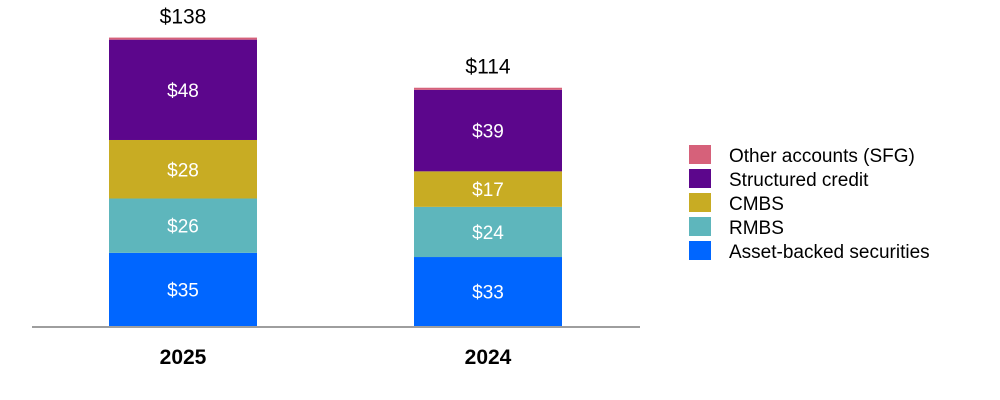 The width and height of the screenshot is (1000, 400). Describe the element at coordinates (183, 357) in the screenshot. I see `category-label-2025: 2025` at that location.